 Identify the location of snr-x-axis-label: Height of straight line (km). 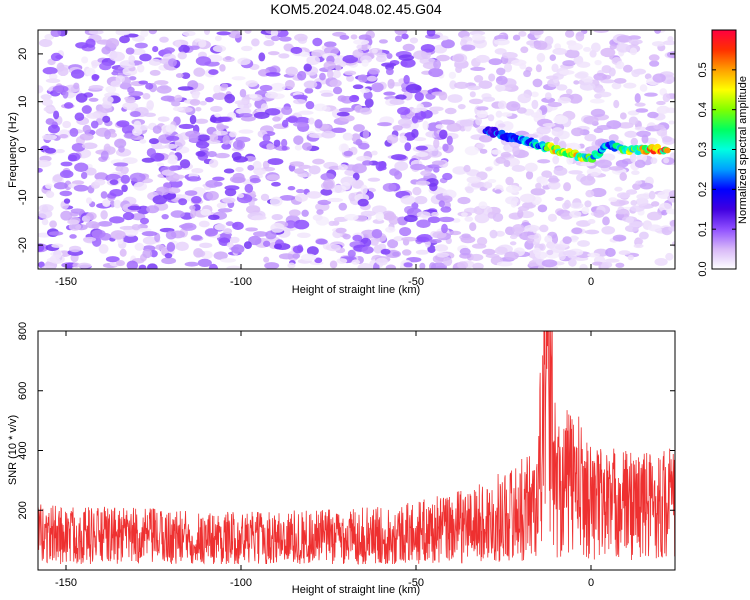
(356, 590).